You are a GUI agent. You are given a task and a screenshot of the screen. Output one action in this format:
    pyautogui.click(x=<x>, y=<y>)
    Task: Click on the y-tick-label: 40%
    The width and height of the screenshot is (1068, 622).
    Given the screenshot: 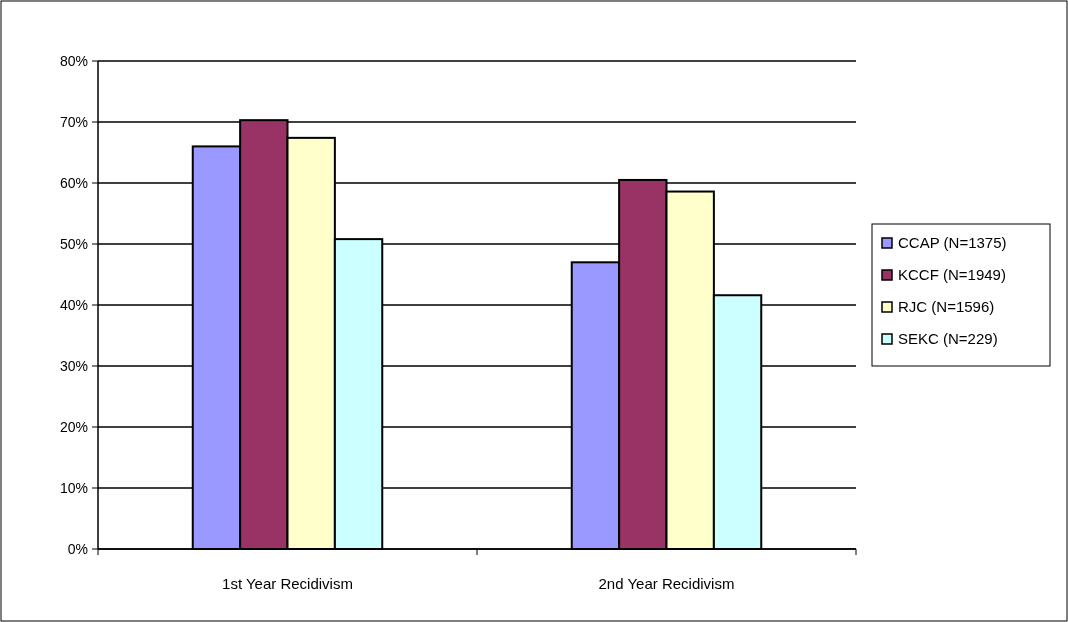 What is the action you would take?
    pyautogui.click(x=73, y=304)
    